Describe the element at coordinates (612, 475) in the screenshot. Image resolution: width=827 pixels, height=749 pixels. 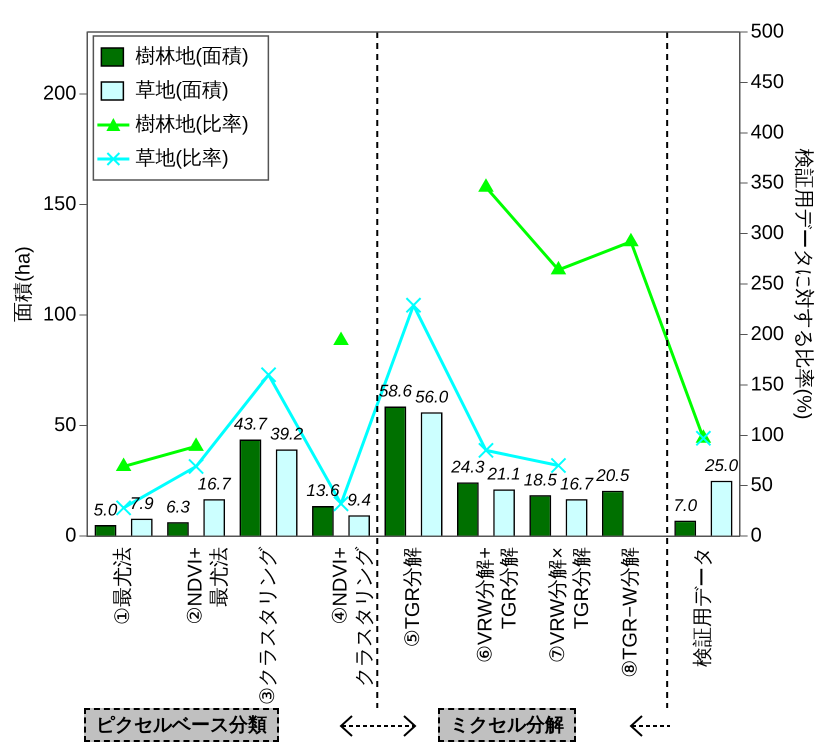
I see `data-label: 20.5` at that location.